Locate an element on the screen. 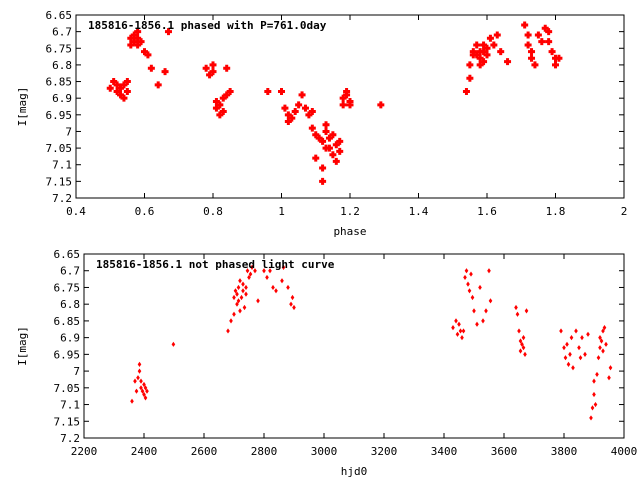 The image size is (640, 480). x-tick-label: 2 is located at coordinates (624, 211).